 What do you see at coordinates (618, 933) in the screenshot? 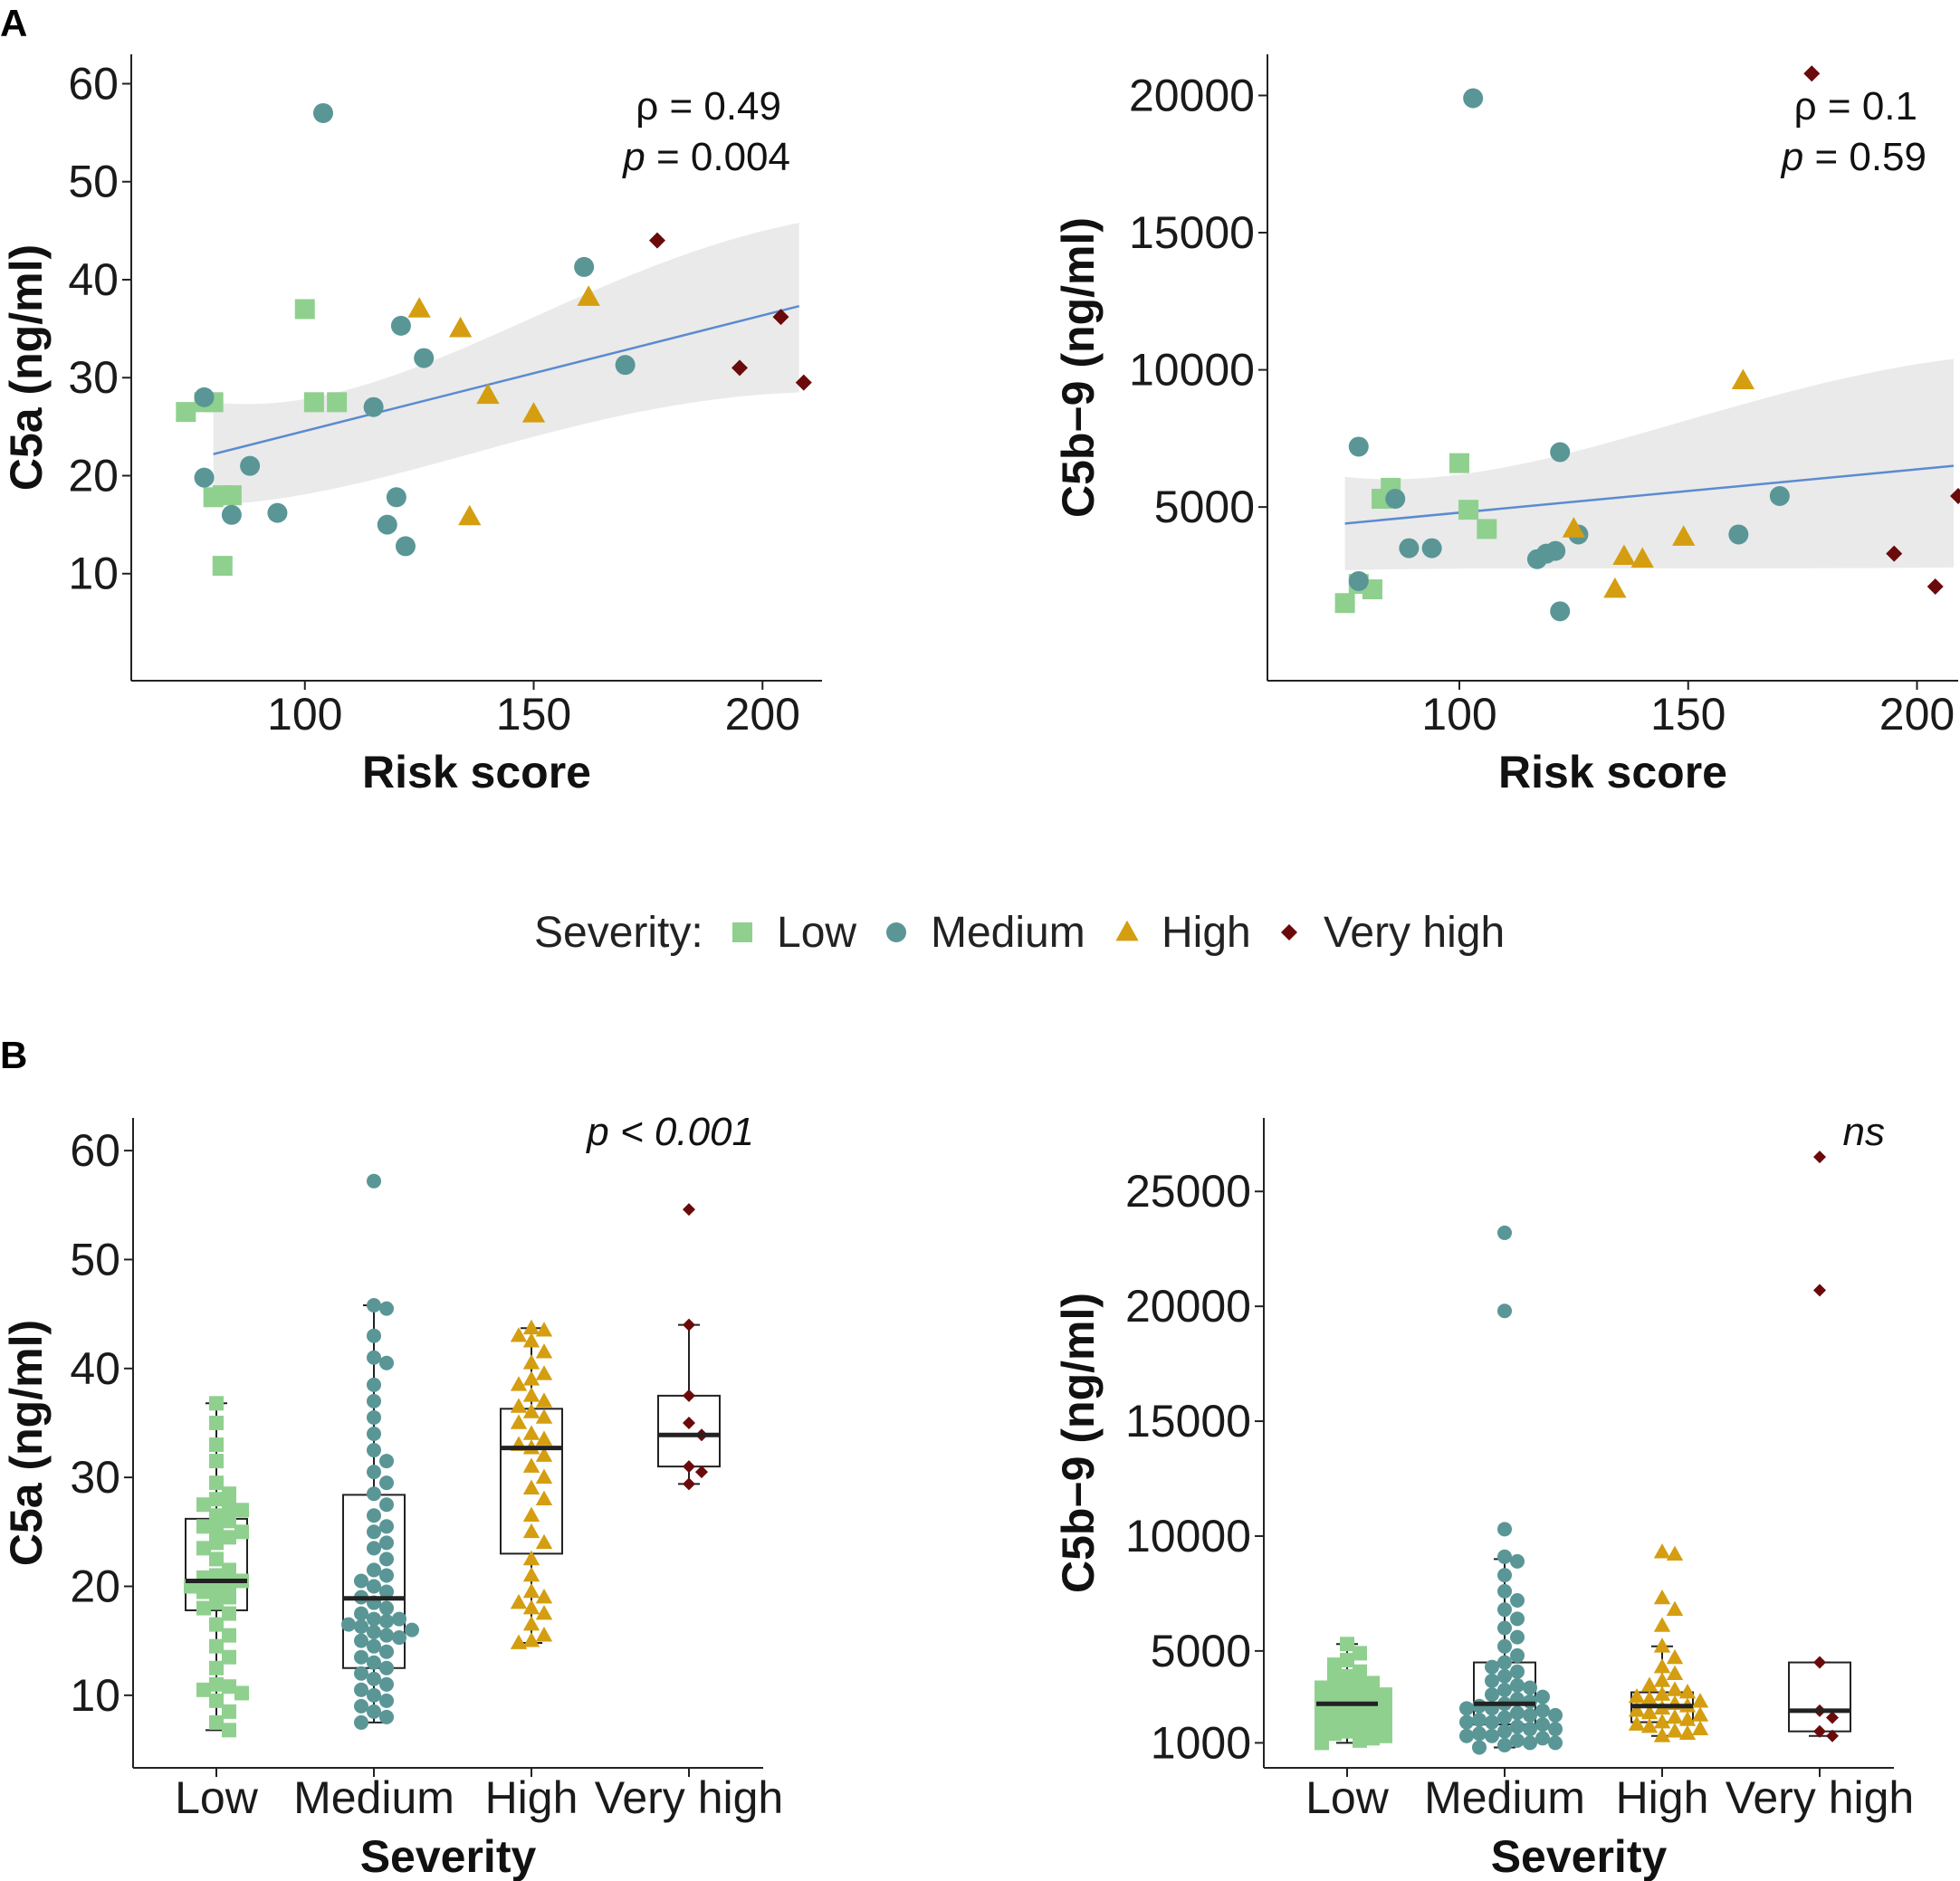
I see `legend-title: Severity:` at bounding box center [618, 933].